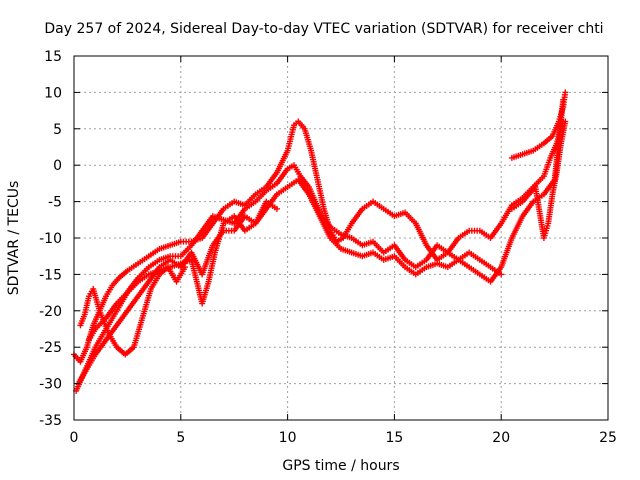  I want to click on x-tick-label: 25, so click(608, 438).